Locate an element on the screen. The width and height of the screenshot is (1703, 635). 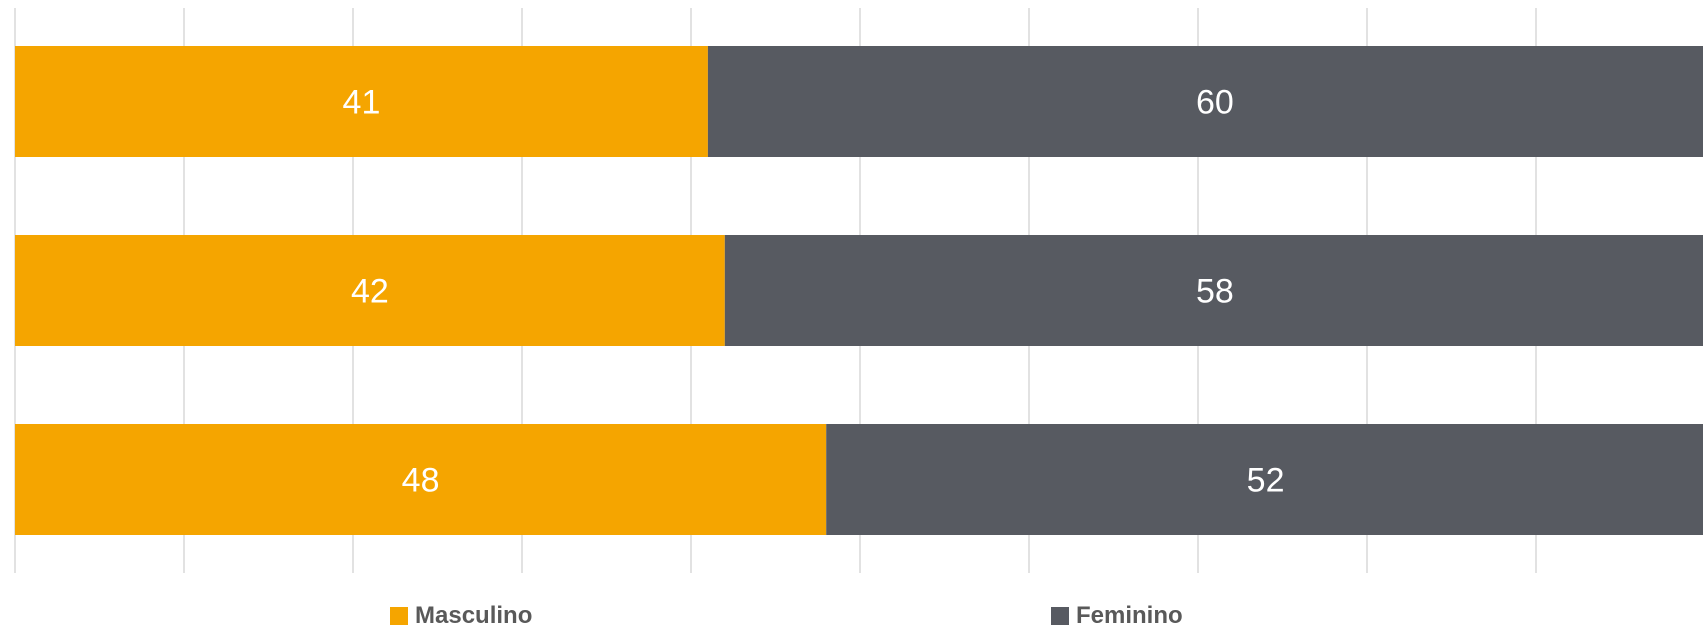
data-label-masculino-1: 41 is located at coordinates (362, 103).